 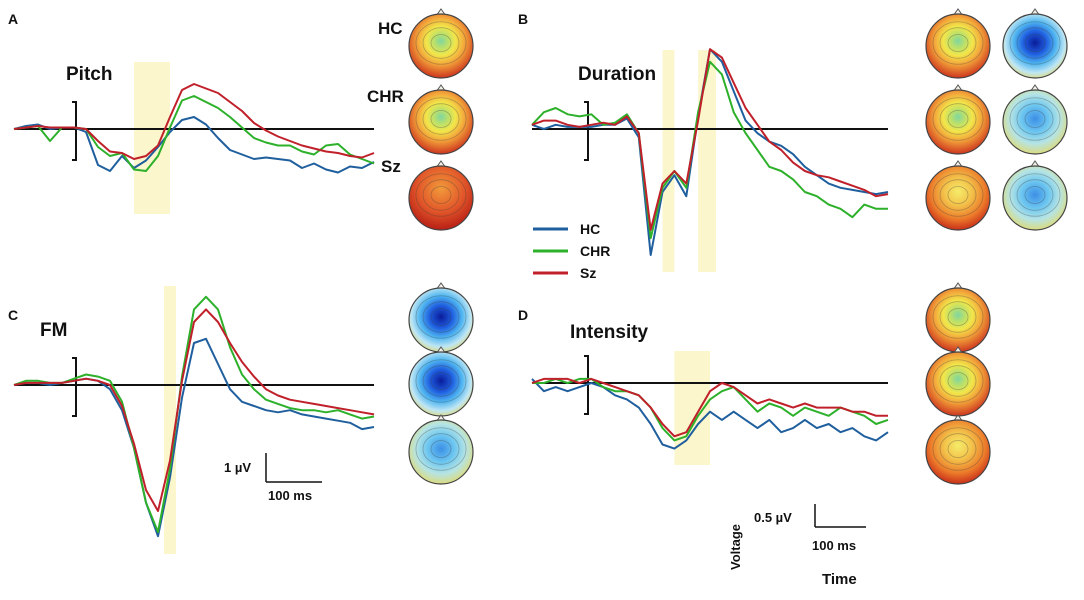 What do you see at coordinates (523, 19) in the screenshot?
I see `panel-b-letter: B` at bounding box center [523, 19].